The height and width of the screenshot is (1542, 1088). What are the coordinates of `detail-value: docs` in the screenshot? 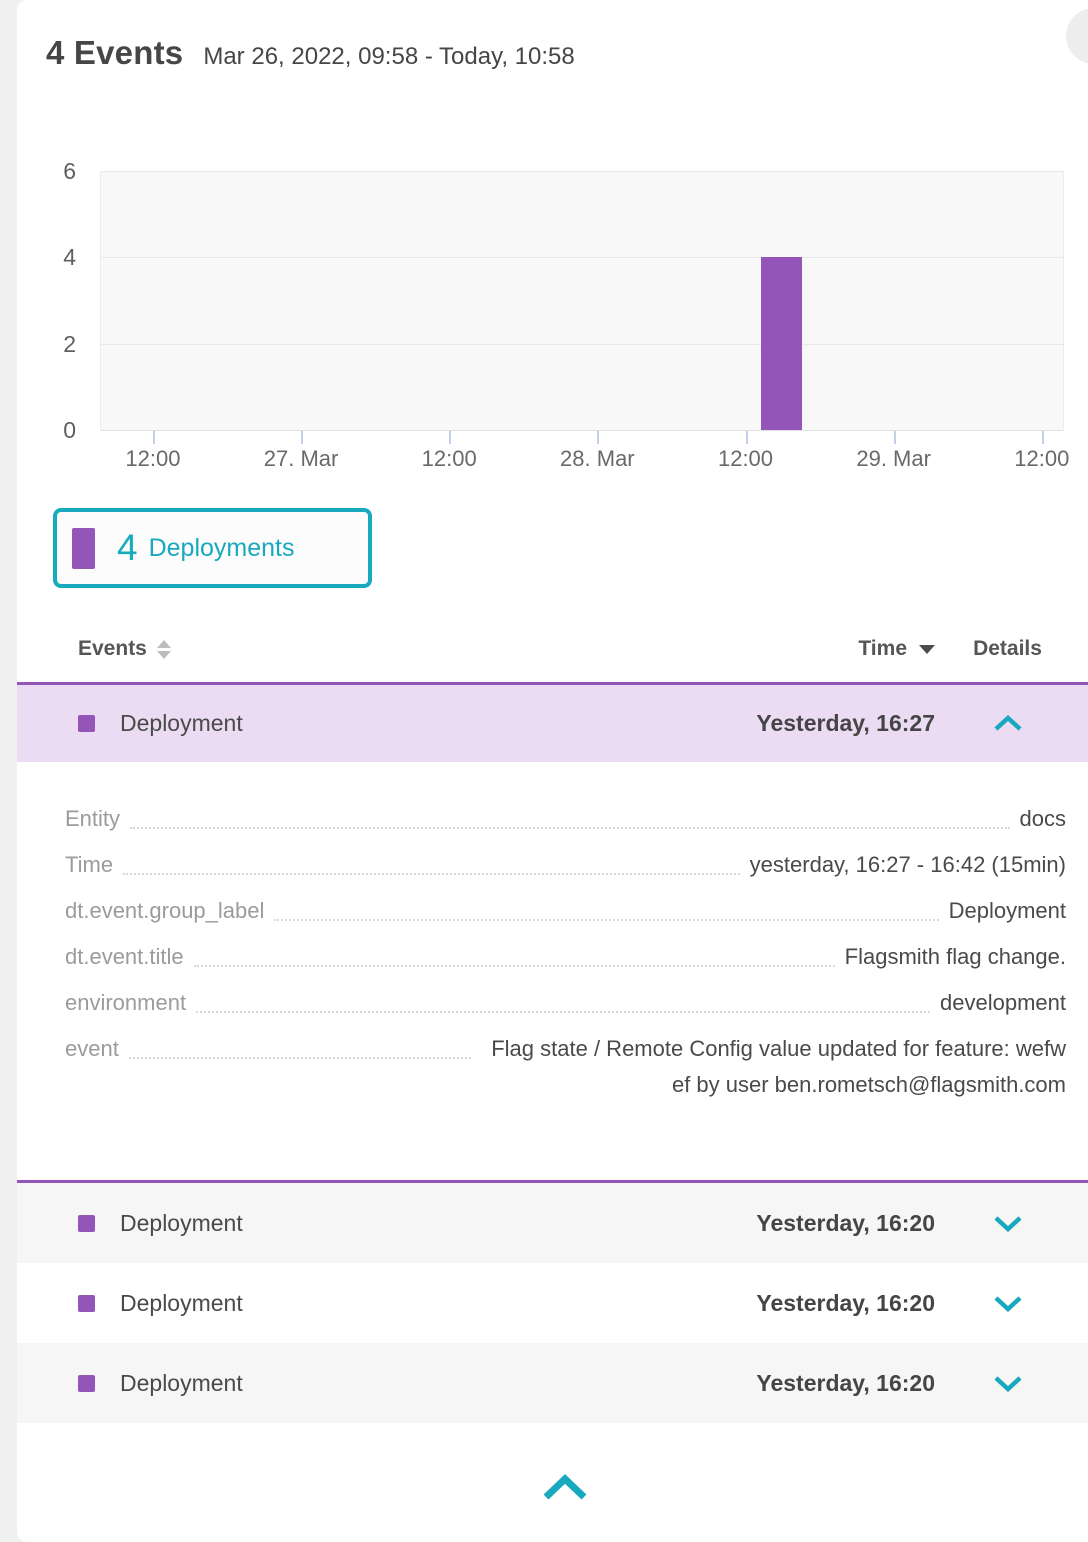 It's located at (1042, 818).